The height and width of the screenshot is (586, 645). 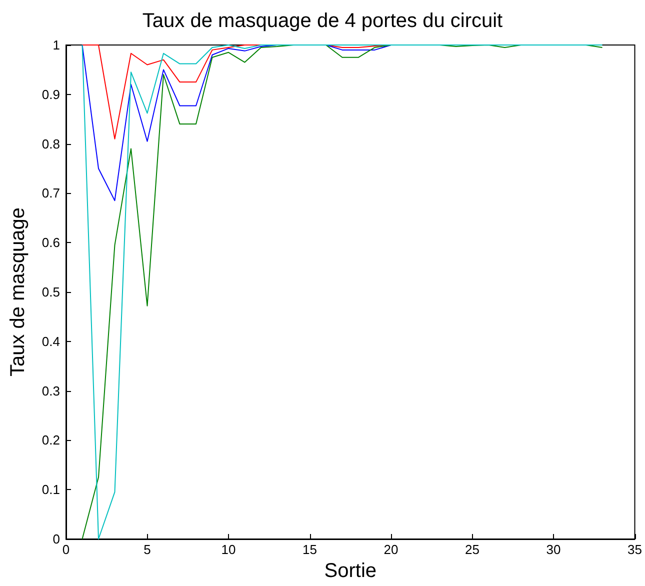 I want to click on y-tick-label: 0.6, so click(x=51, y=242).